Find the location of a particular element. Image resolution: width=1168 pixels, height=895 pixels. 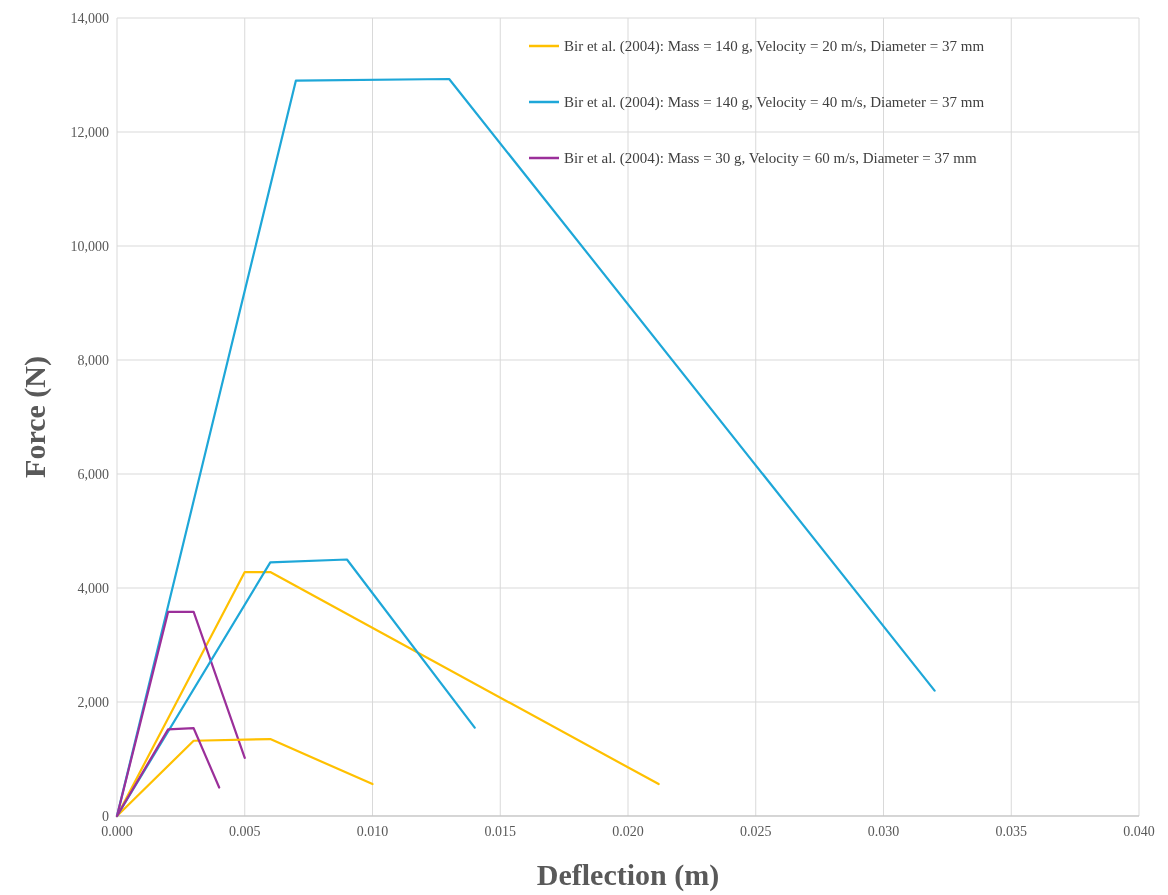

x-axis-title: Deflection (m) is located at coordinates (628, 875).